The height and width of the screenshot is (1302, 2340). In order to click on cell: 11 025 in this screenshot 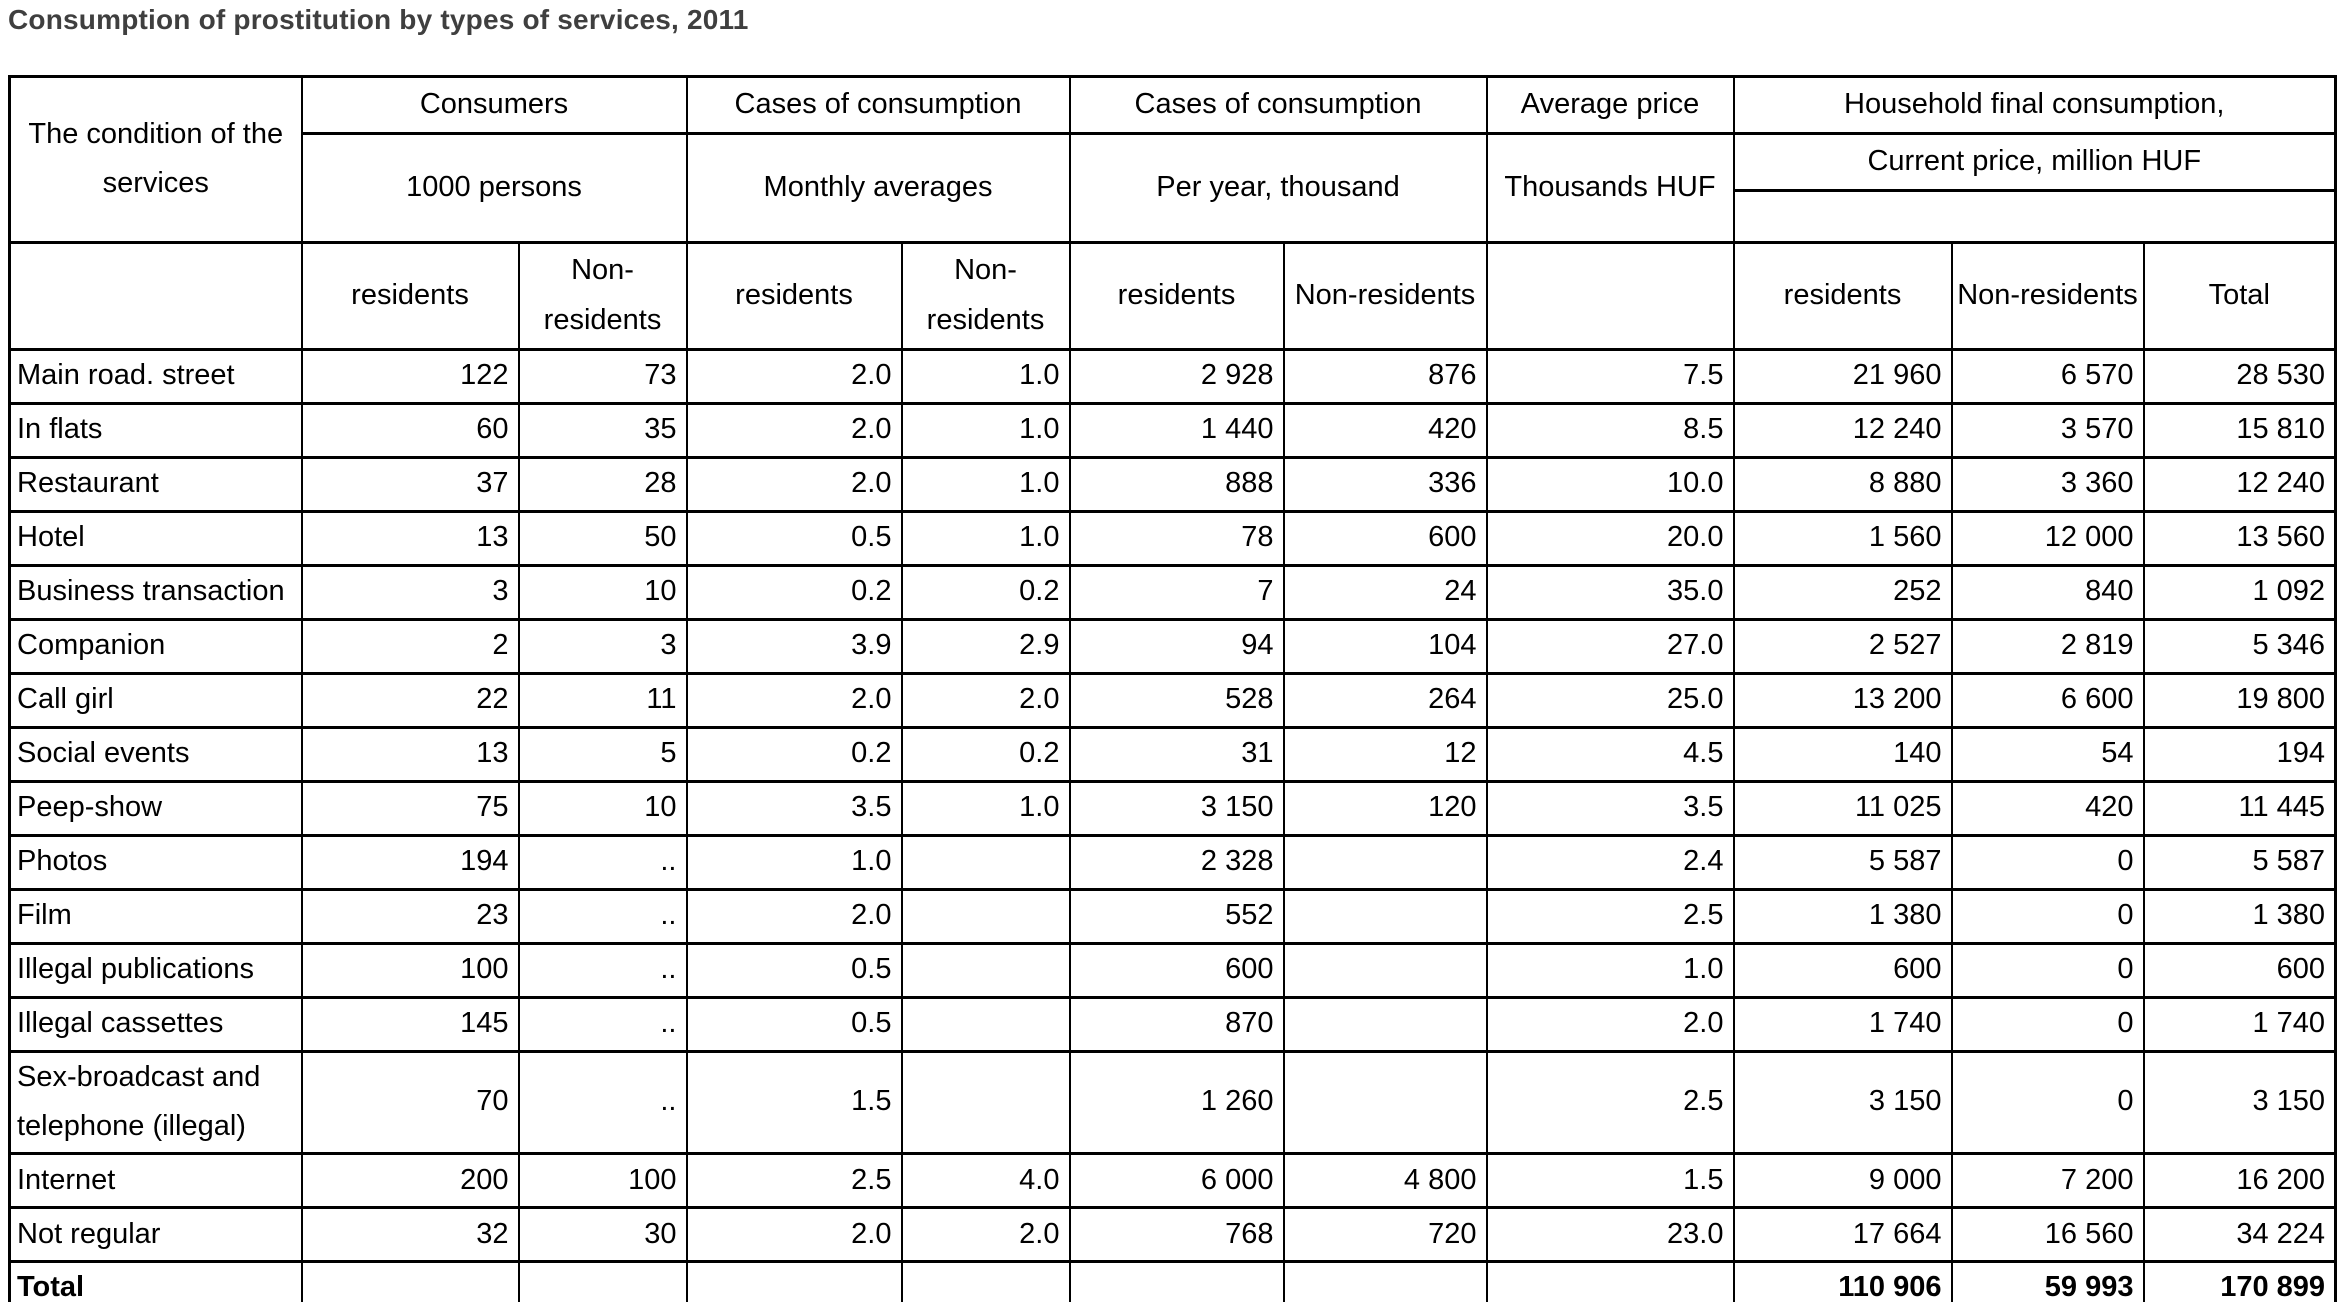, I will do `click(1842, 808)`.